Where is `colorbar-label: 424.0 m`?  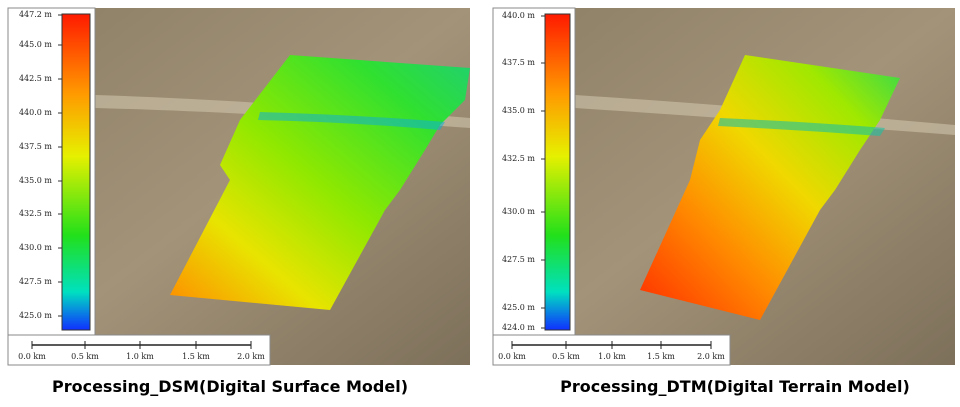
colorbar-label: 424.0 m is located at coordinates (518, 327).